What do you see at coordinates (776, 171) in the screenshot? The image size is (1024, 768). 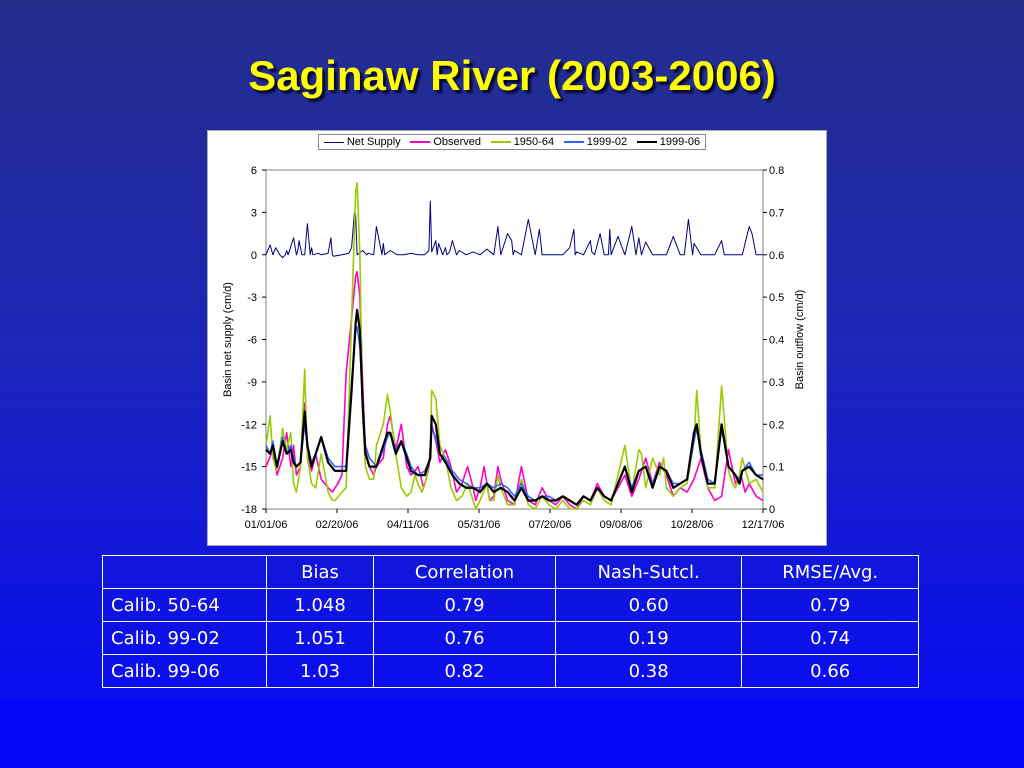 I see `y2-tick-label: 0.8` at bounding box center [776, 171].